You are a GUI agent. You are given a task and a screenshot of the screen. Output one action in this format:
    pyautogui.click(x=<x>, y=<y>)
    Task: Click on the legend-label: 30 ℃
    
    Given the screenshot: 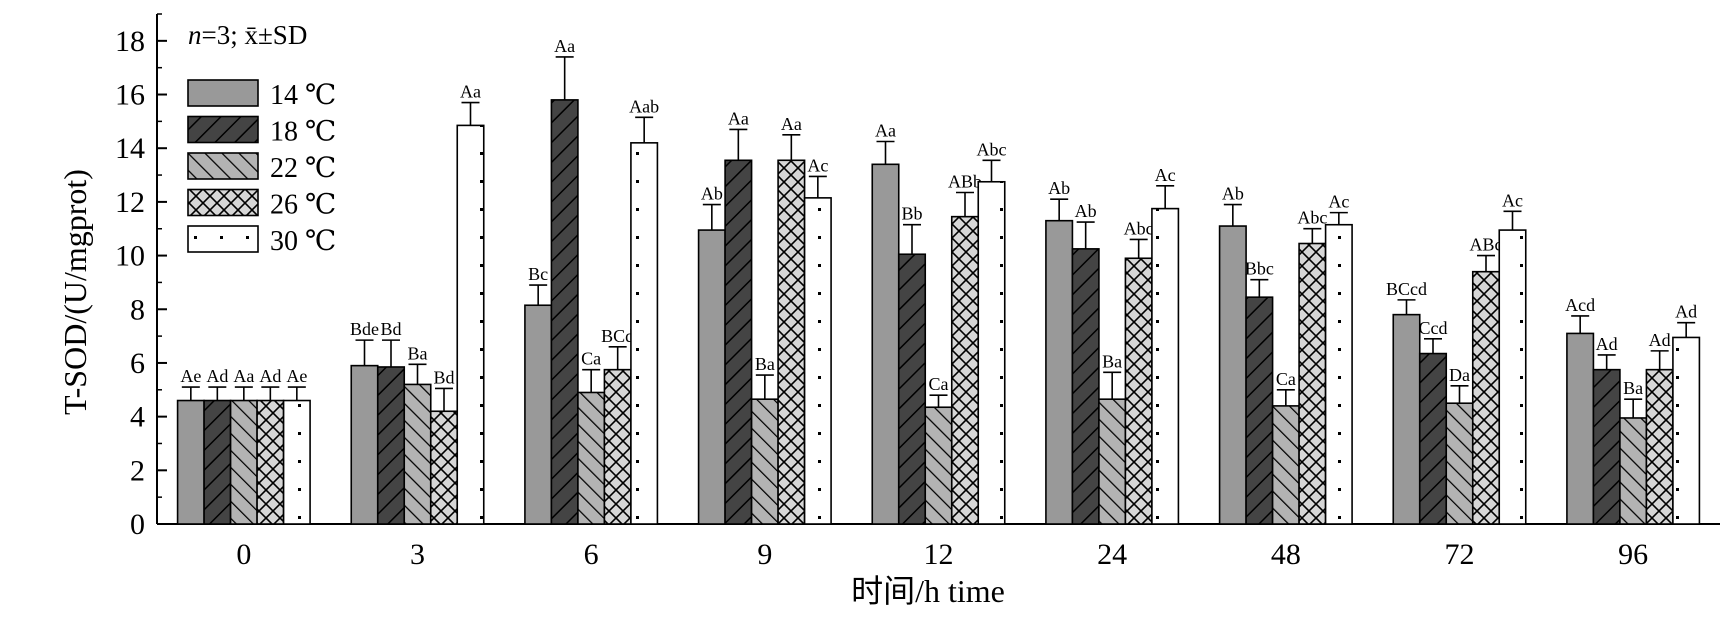 What is the action you would take?
    pyautogui.click(x=303, y=241)
    